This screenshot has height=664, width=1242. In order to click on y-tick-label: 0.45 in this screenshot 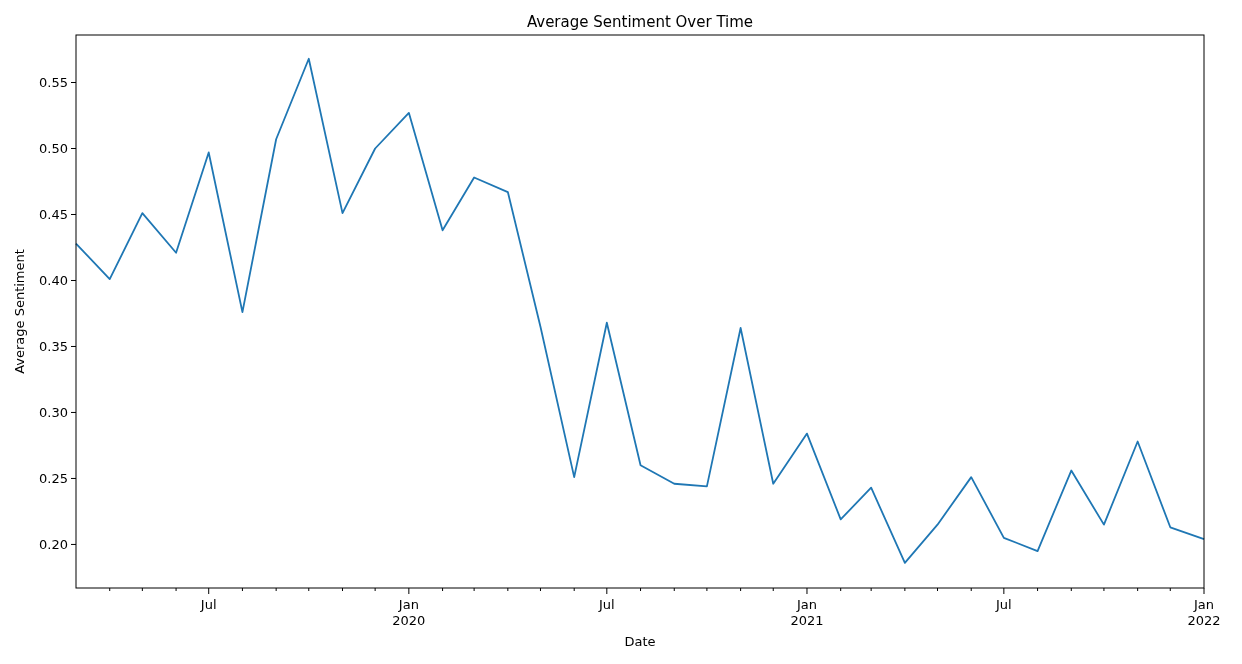, I will do `click(53, 215)`.